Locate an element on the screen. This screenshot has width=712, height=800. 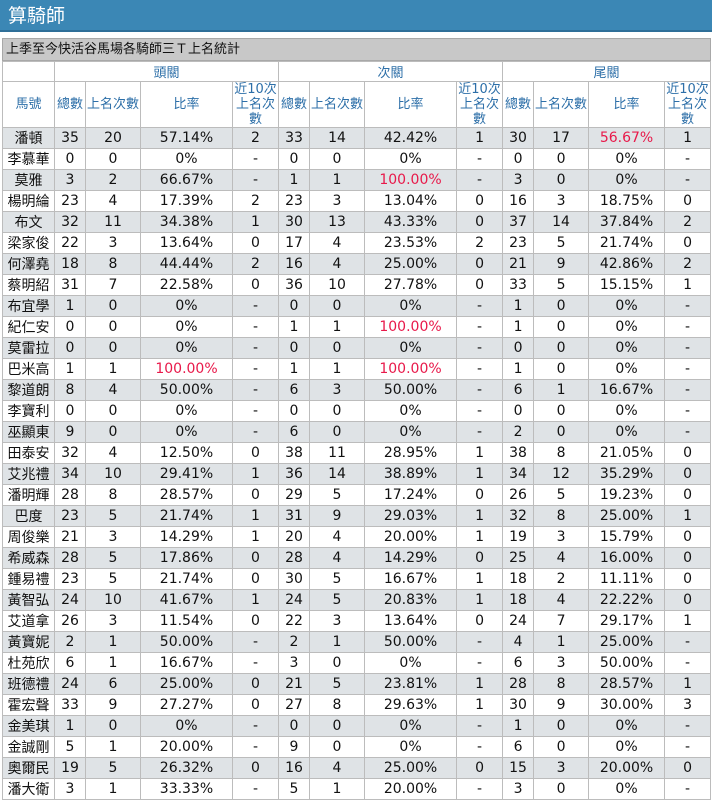
table-row: 梁家俊 22 3 13.64% 0 17 4 23.53% 2 23 5 21.74% 0 is located at coordinates (357, 243).